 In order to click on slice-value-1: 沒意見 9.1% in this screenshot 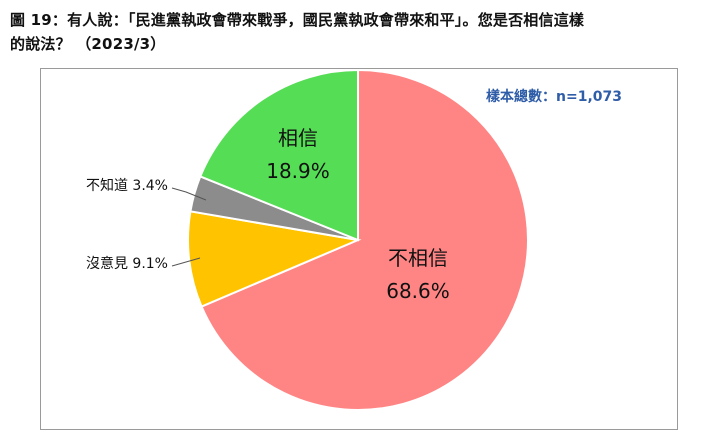, I will do `click(127, 263)`.